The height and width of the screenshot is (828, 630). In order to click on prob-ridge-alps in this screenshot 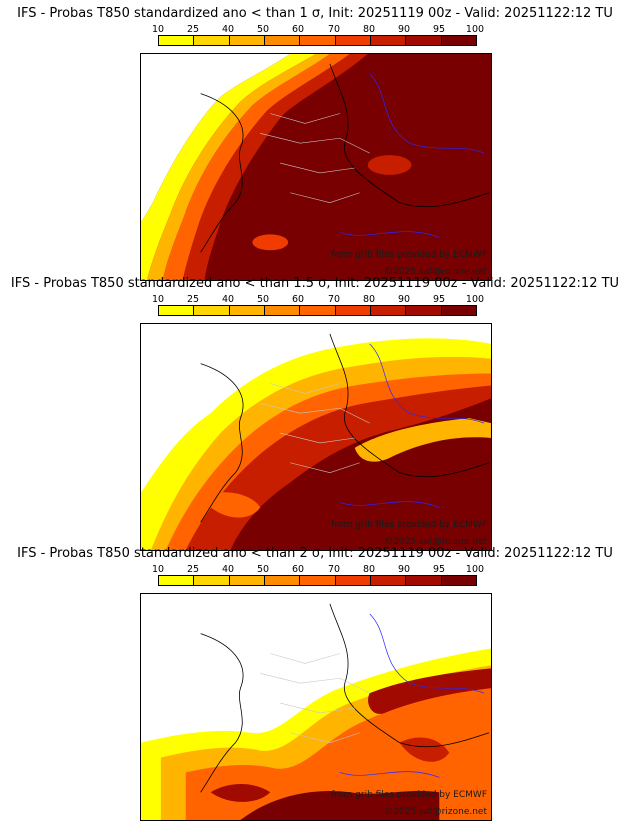, I will do `click(429, 691)`.